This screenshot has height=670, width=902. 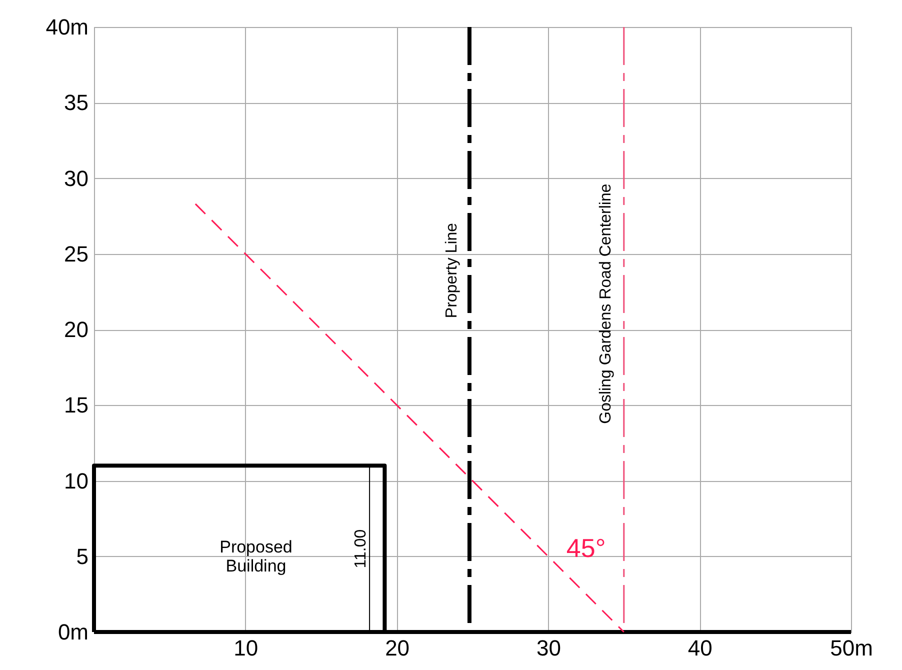 What do you see at coordinates (361, 548) in the screenshot?
I see `annotation: 11.00` at bounding box center [361, 548].